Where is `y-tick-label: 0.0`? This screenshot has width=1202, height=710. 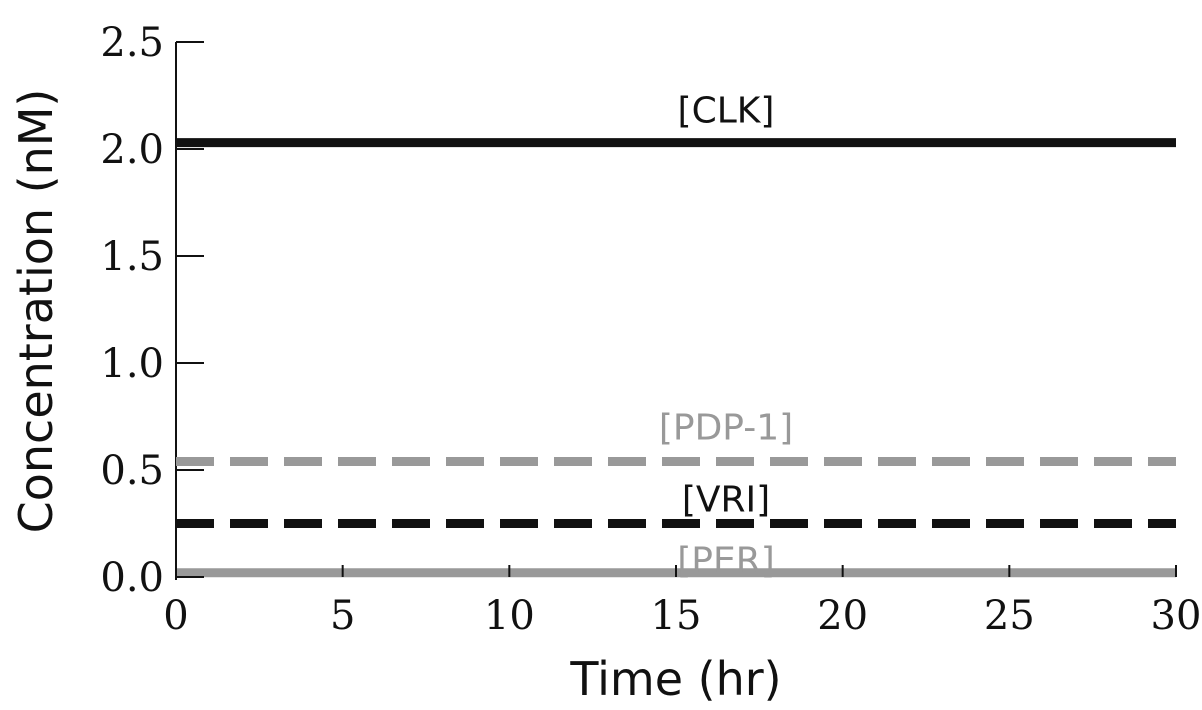
y-tick-label: 0.0 is located at coordinates (132, 578).